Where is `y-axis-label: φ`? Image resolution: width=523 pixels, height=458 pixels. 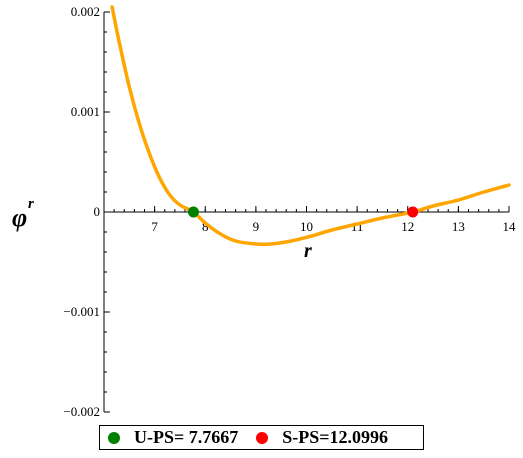
y-axis-label: φ is located at coordinates (19, 217).